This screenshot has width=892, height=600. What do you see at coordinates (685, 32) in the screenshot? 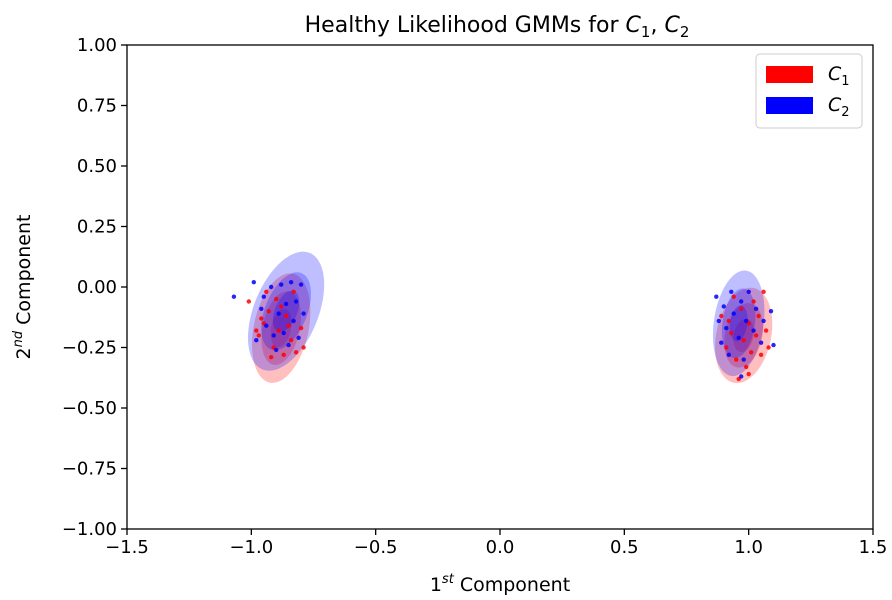
I see `chart-title-c2-sub: 2` at bounding box center [685, 32].